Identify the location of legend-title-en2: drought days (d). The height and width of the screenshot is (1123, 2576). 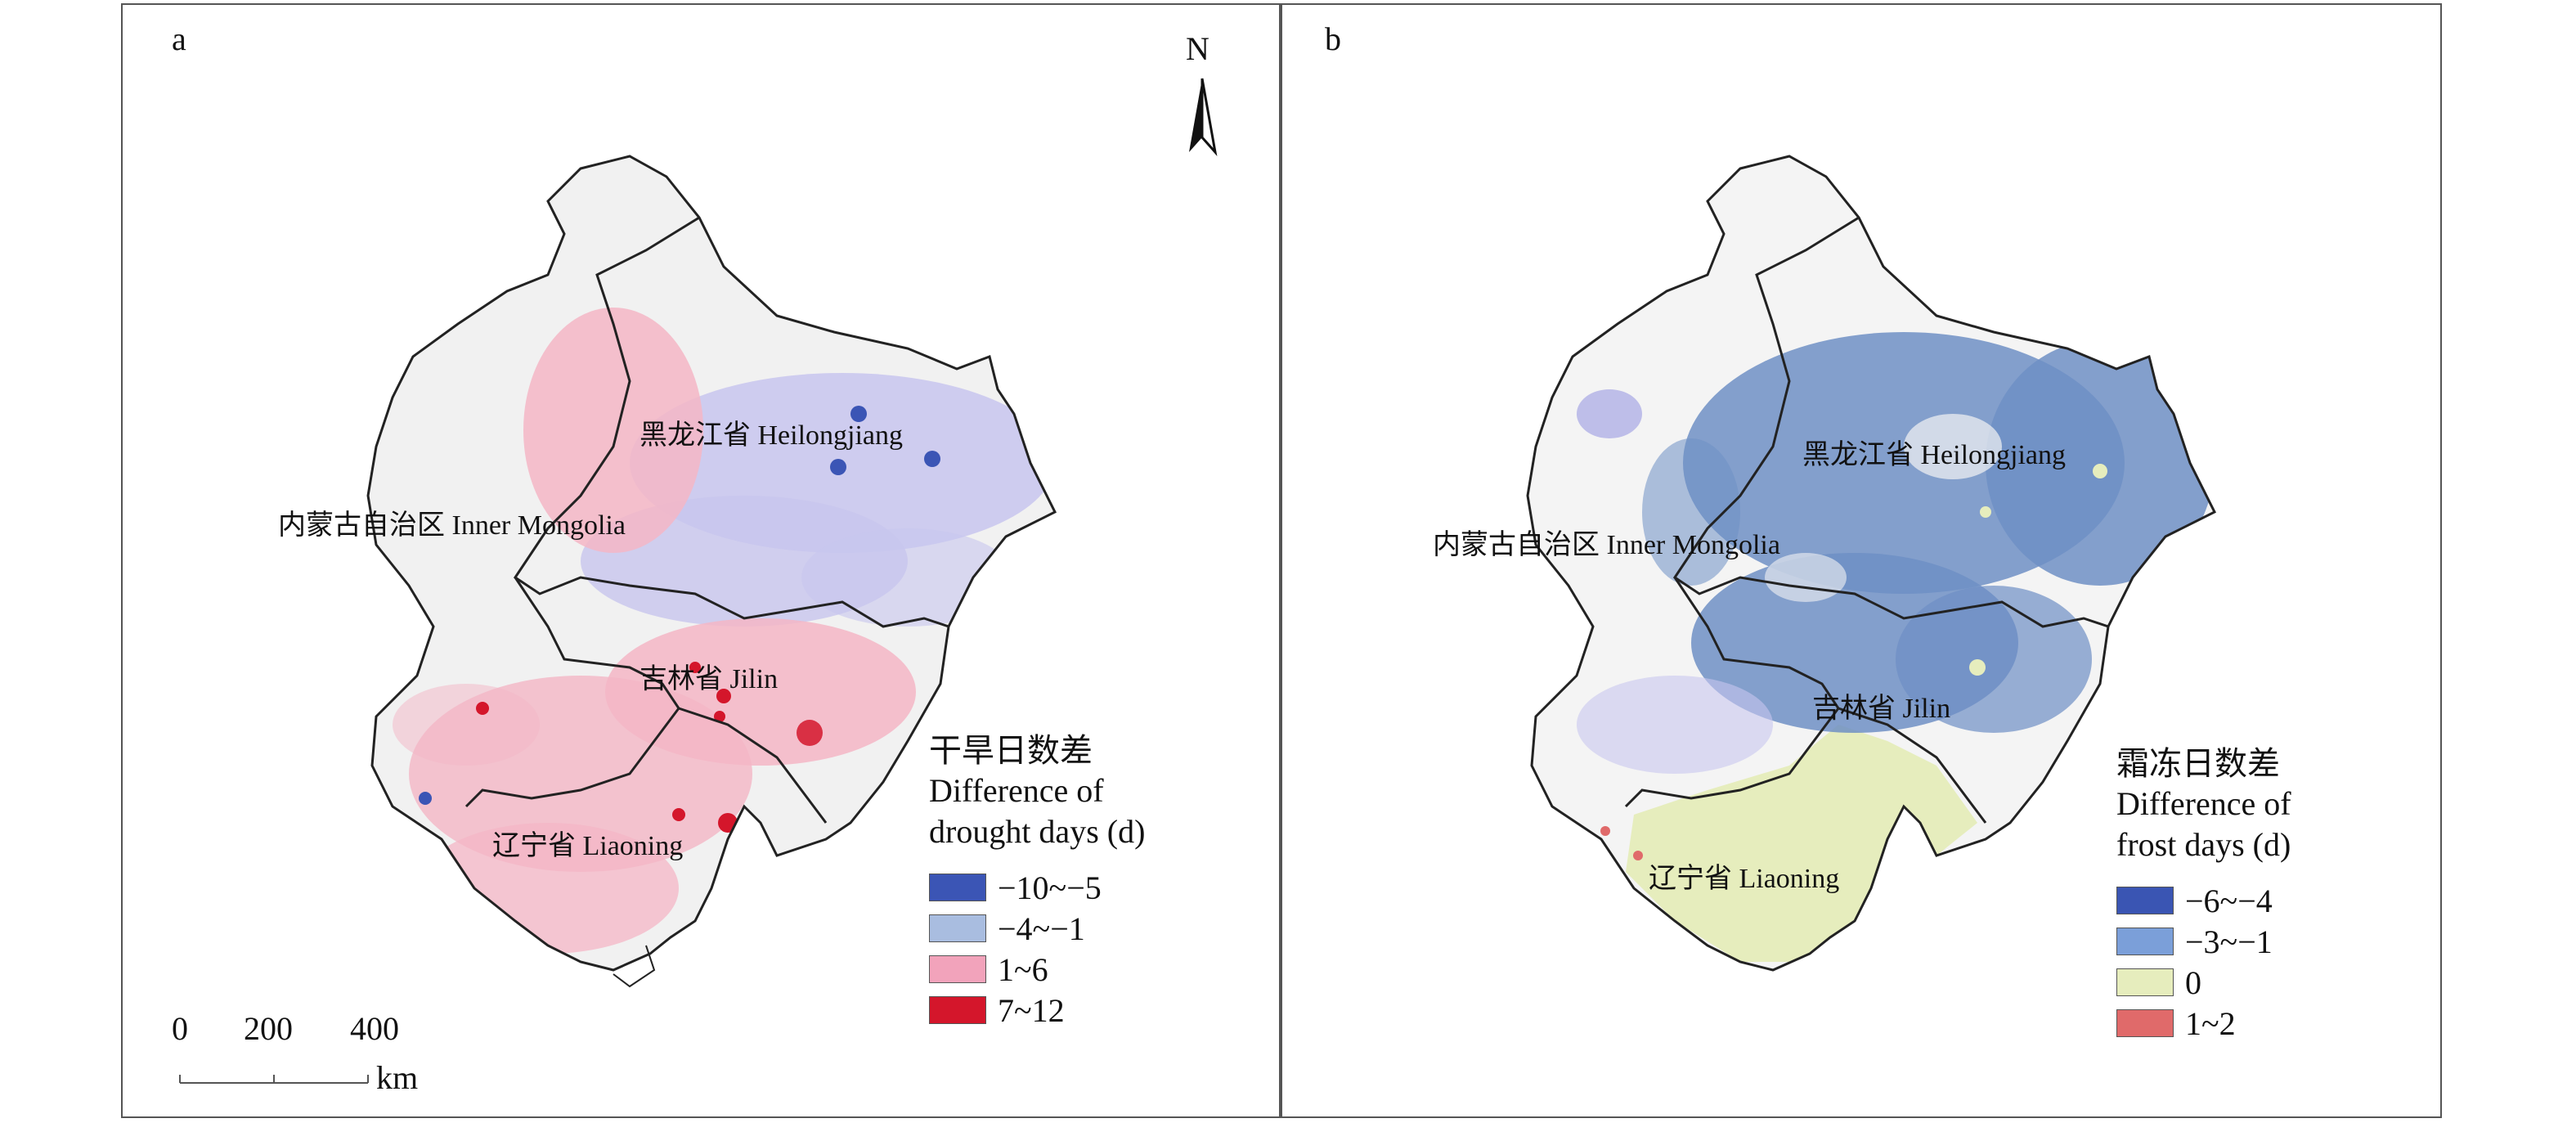
(1037, 831).